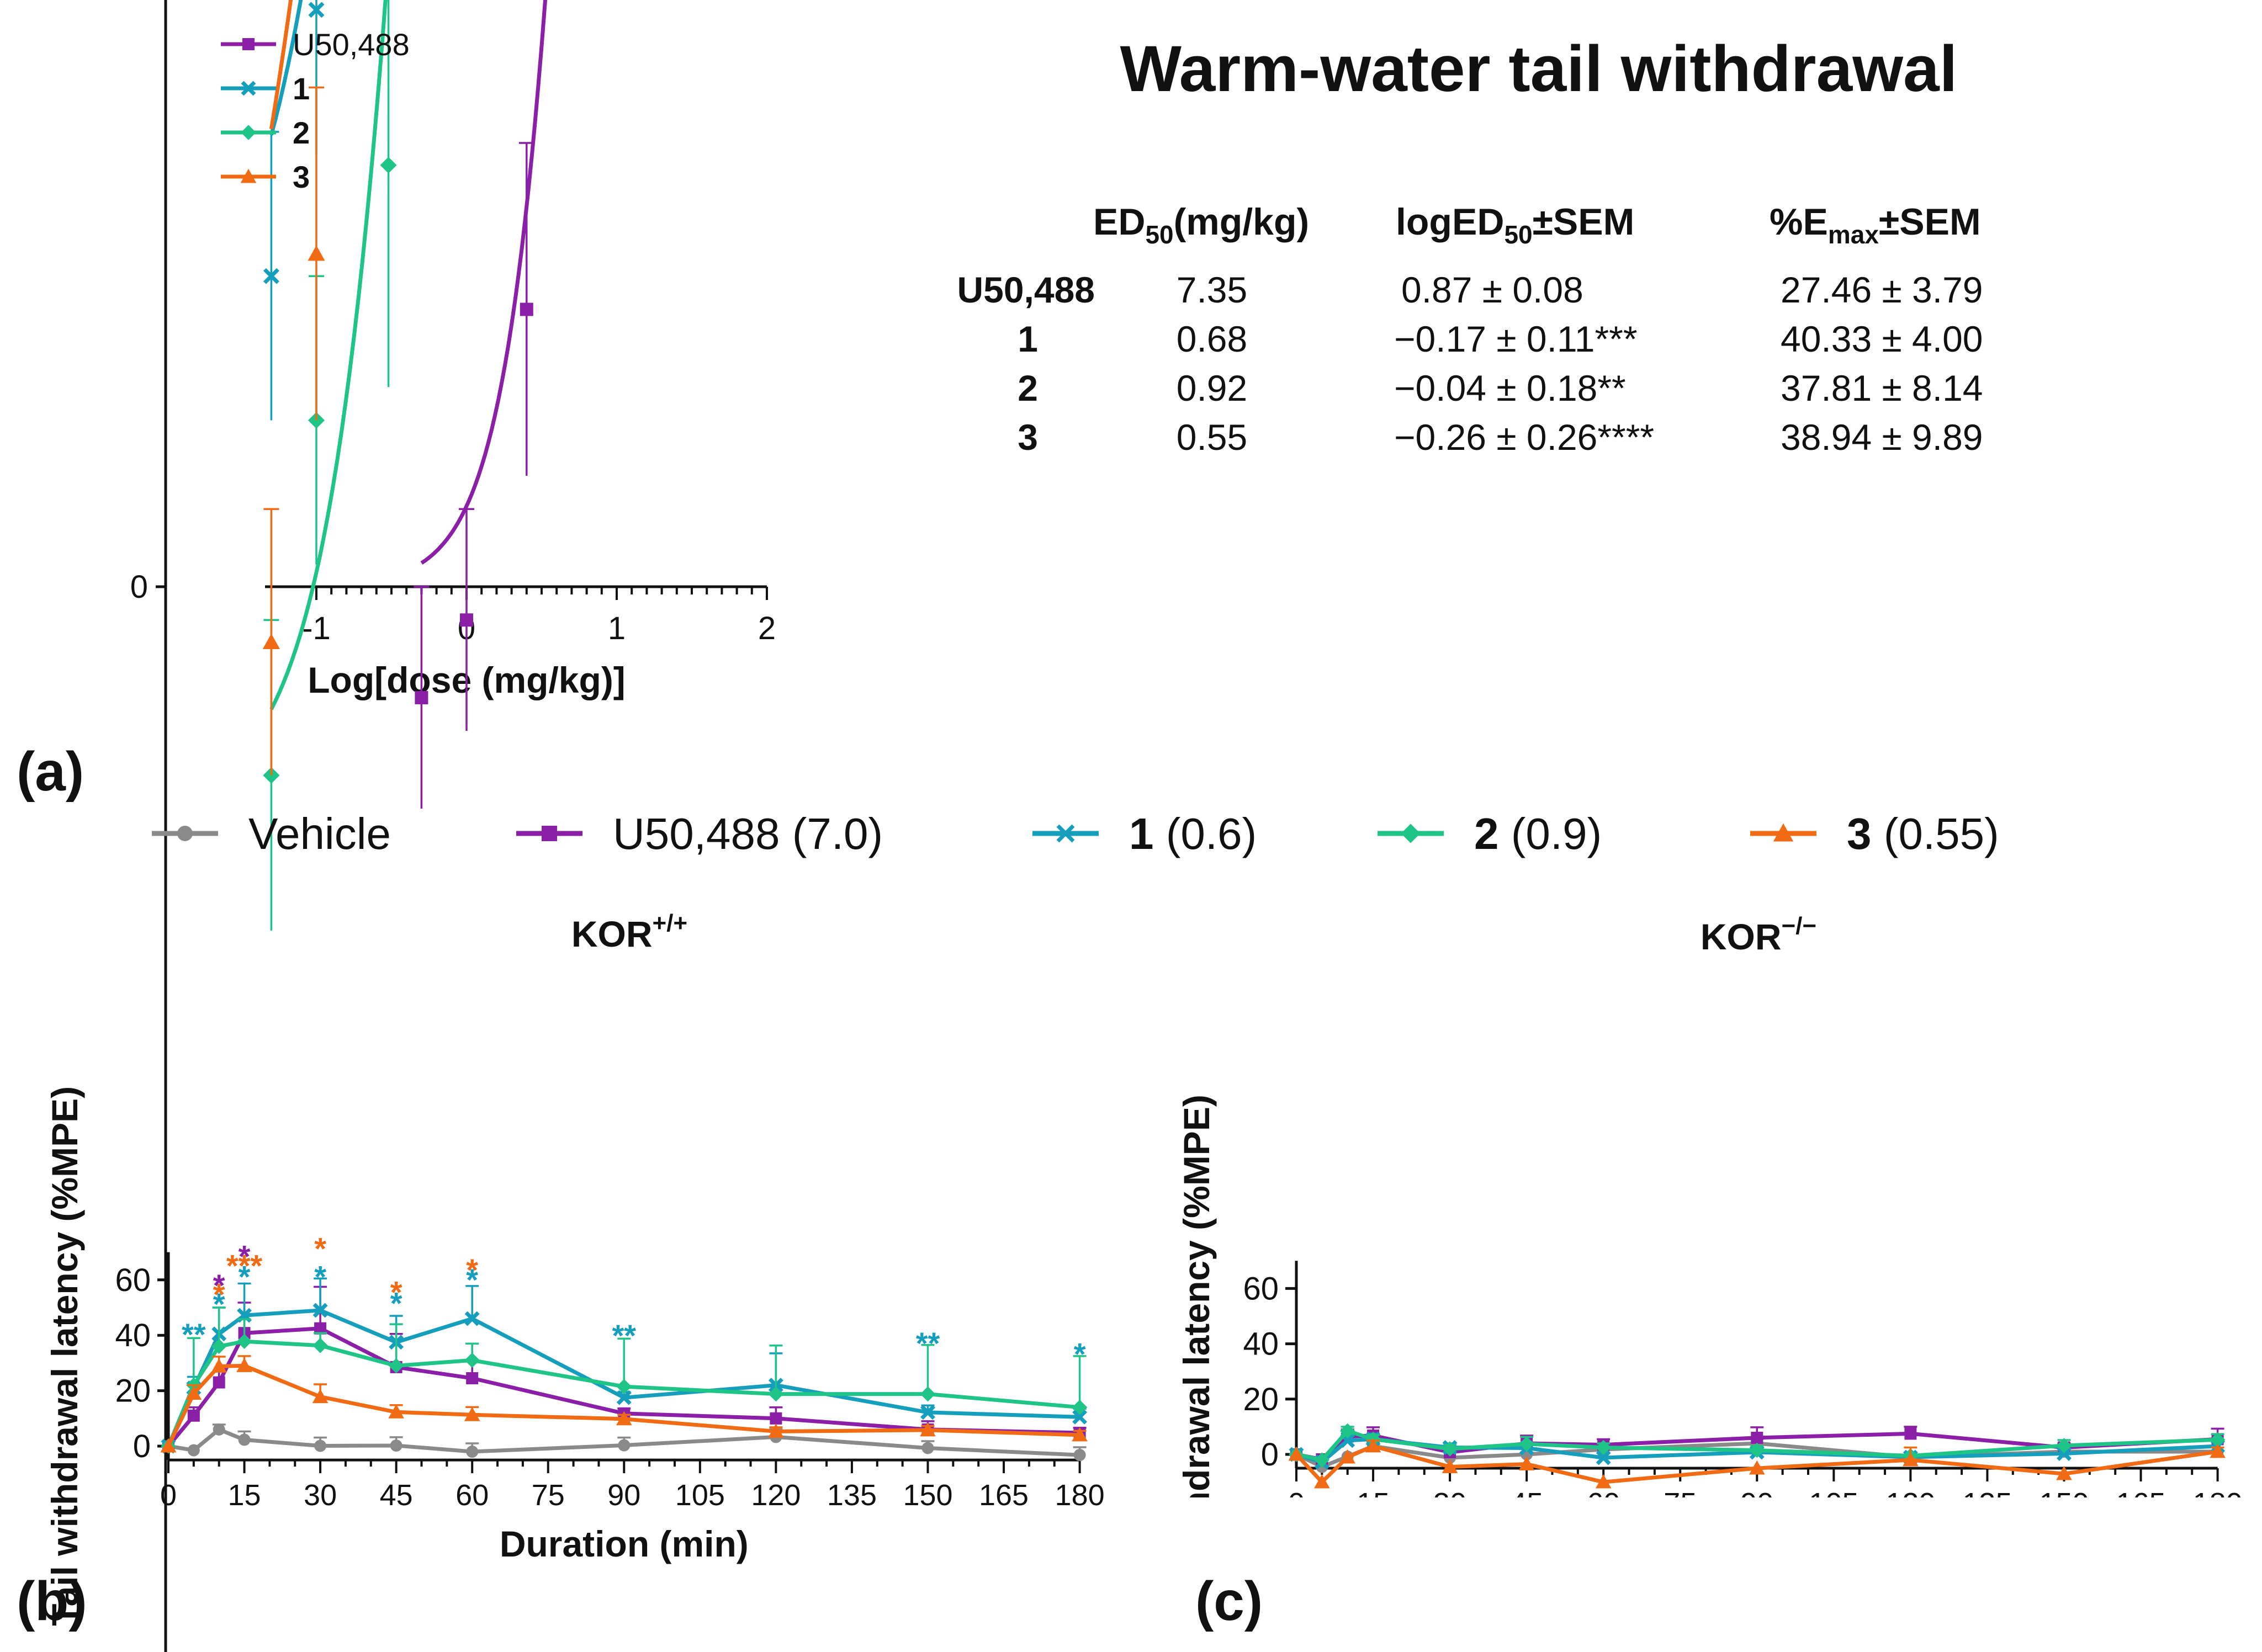  I want to click on x-axis-label: Duration (min), so click(625, 1543).